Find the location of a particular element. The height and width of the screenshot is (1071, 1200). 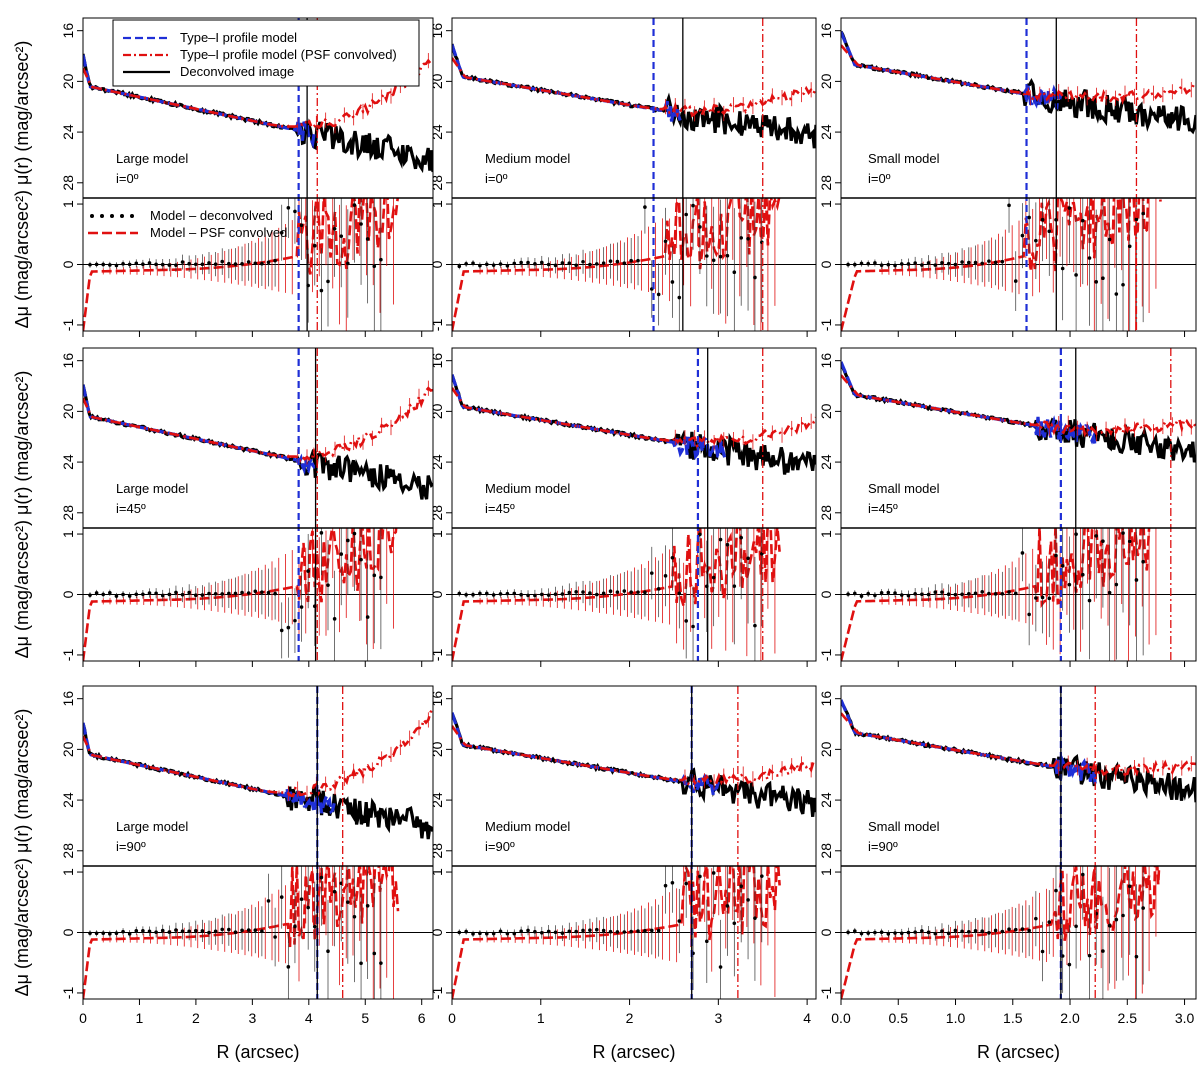

legend-psf-label: Type–I profile model (PSF convolved) is located at coordinates (288, 54).